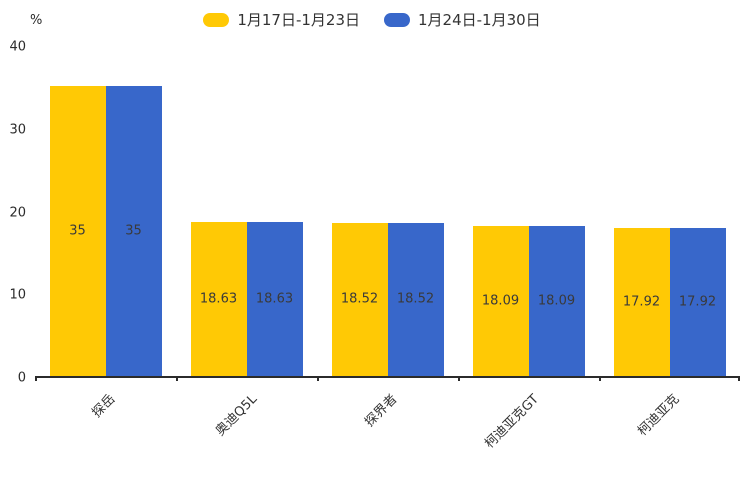 The width and height of the screenshot is (744, 496). I want to click on legend-label: 1月17日-1月23日, so click(298, 20).